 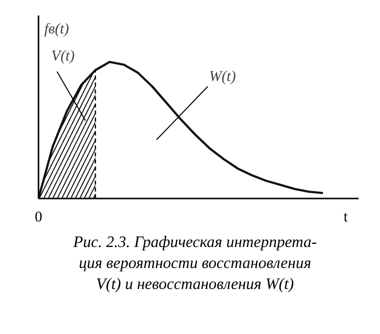 I want to click on text: 0, so click(x=38, y=218).